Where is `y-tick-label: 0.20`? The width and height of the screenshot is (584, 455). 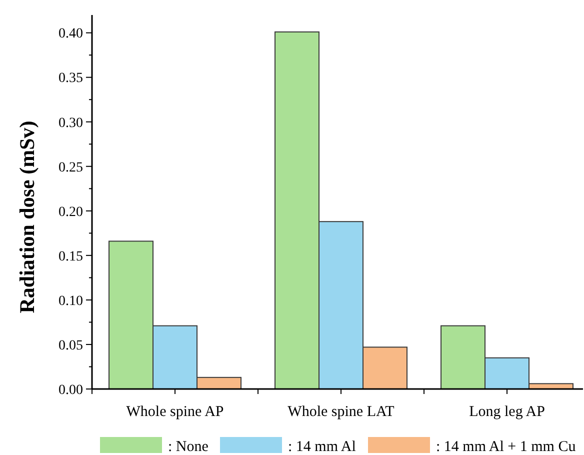 y-tick-label: 0.20 is located at coordinates (70, 212).